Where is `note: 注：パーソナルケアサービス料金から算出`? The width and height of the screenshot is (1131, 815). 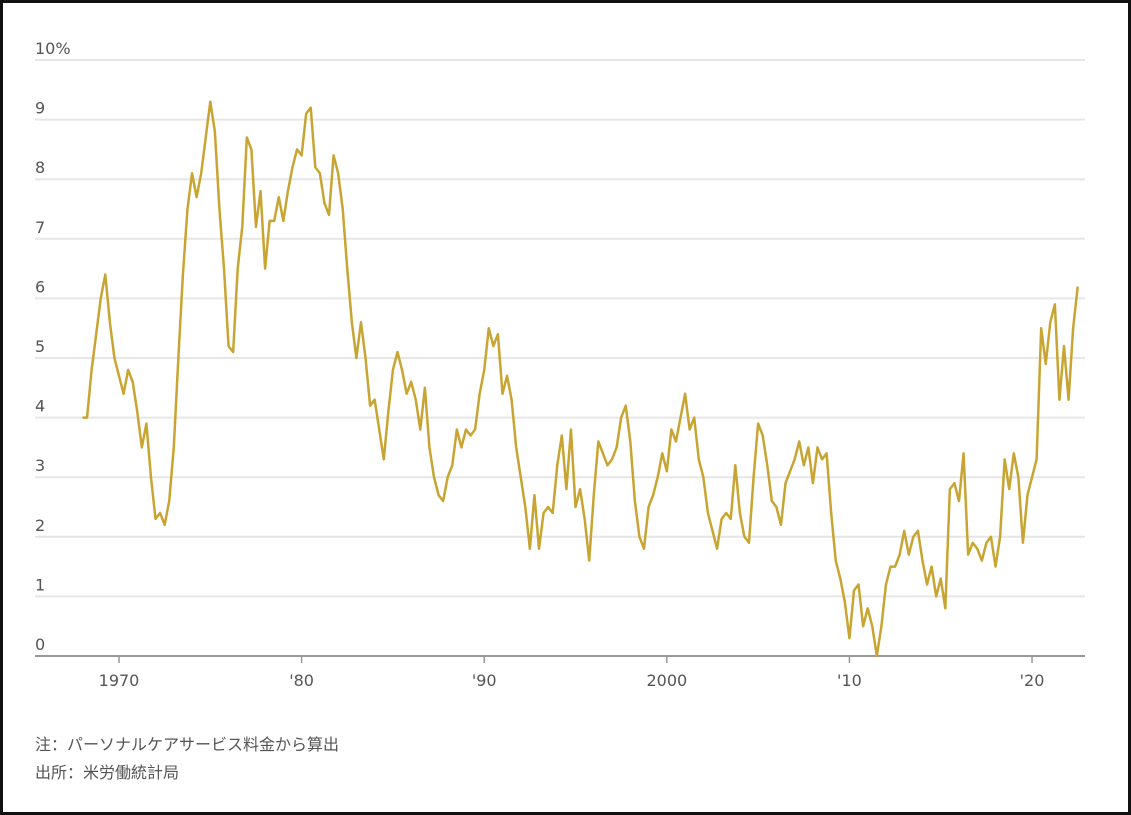 note: 注：パーソナルケアサービス料金から算出 is located at coordinates (187, 744).